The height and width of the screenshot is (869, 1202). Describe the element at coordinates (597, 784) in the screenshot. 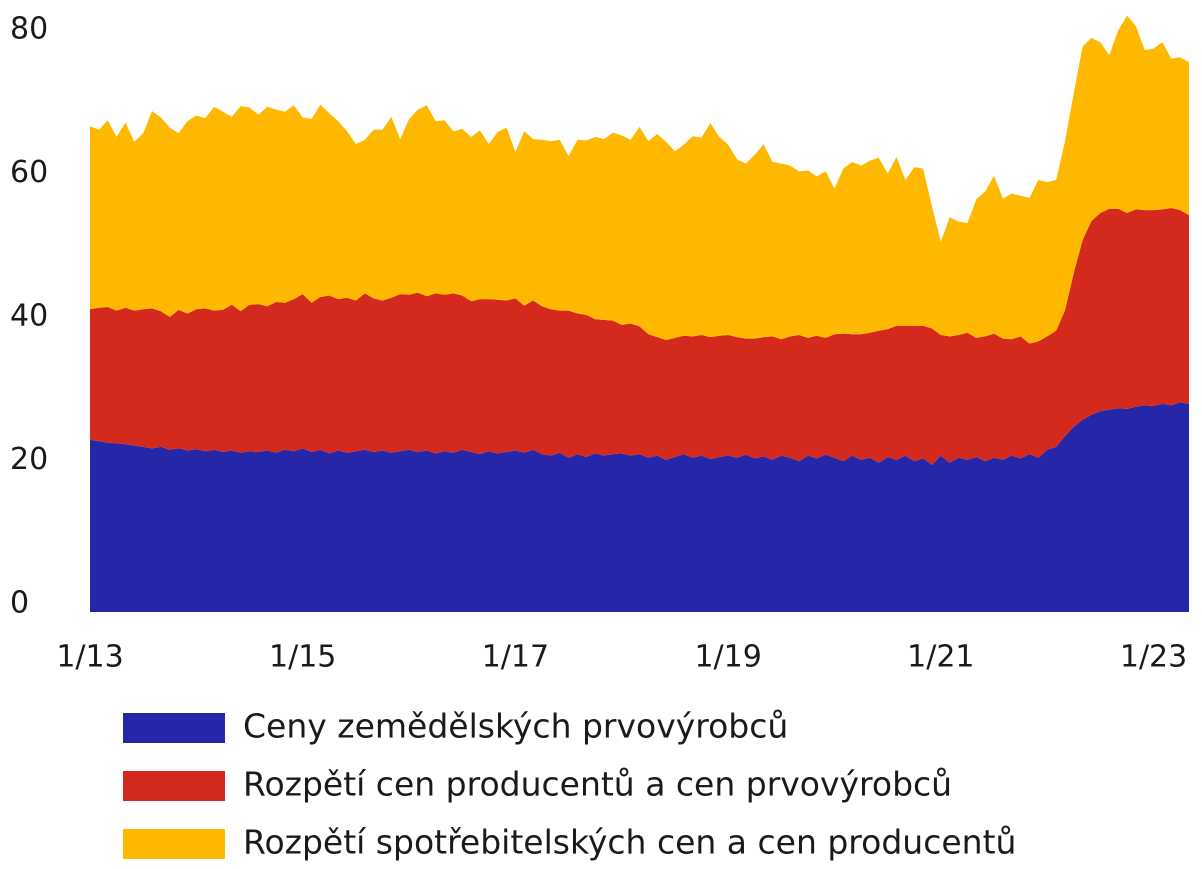

I see `legend-label: Rozpětí cen producentů a cen prvovýrobců` at that location.